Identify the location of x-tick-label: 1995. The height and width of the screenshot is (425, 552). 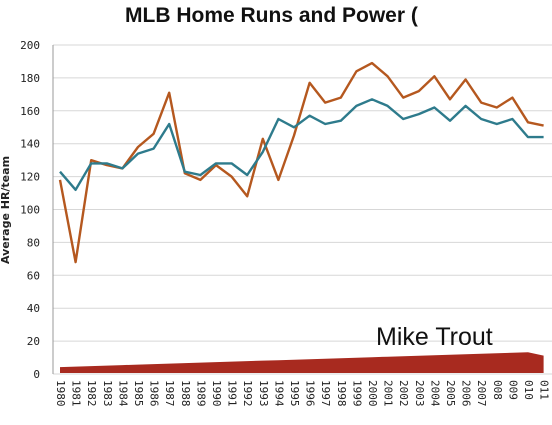
(294, 393).